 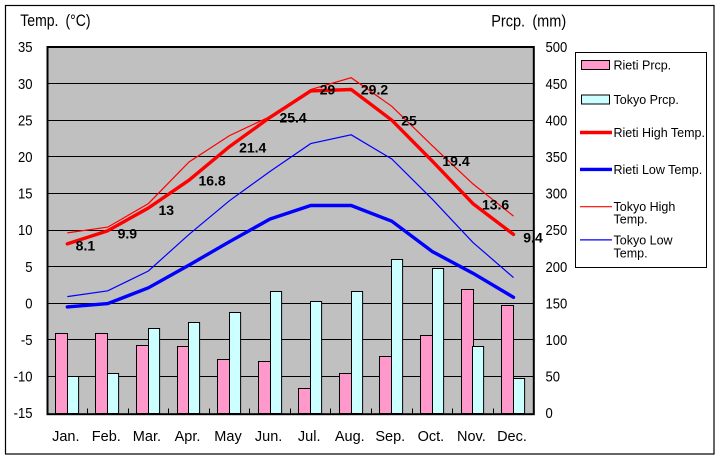 I want to click on svg-text: 19.4, so click(x=455, y=161).